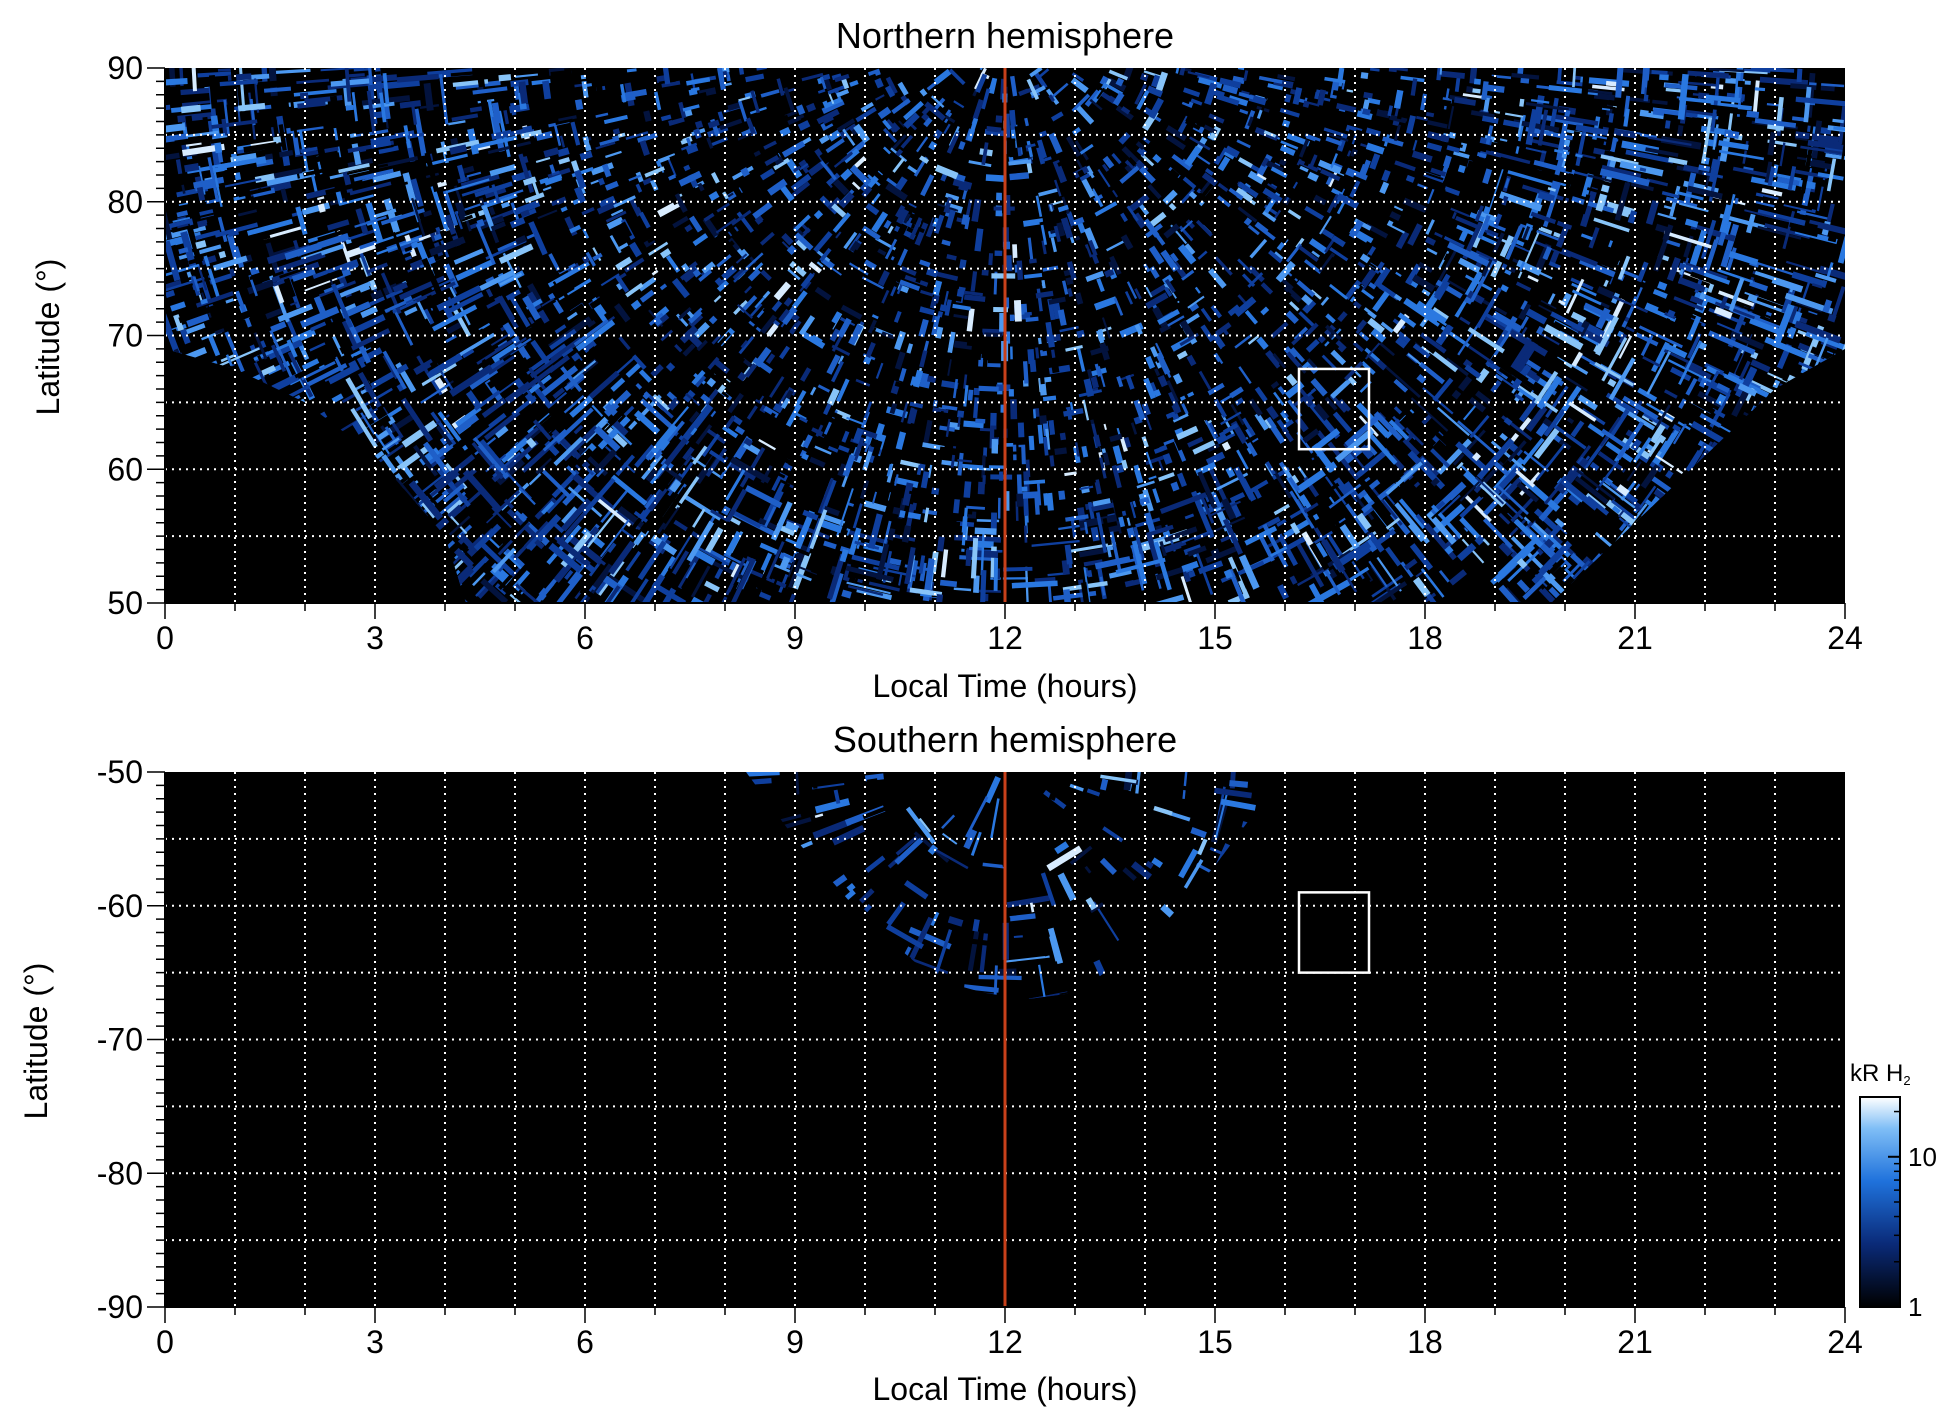 Image resolution: width=1950 pixels, height=1423 pixels. What do you see at coordinates (120, 1040) in the screenshot?
I see `y-tick-label: -70` at bounding box center [120, 1040].